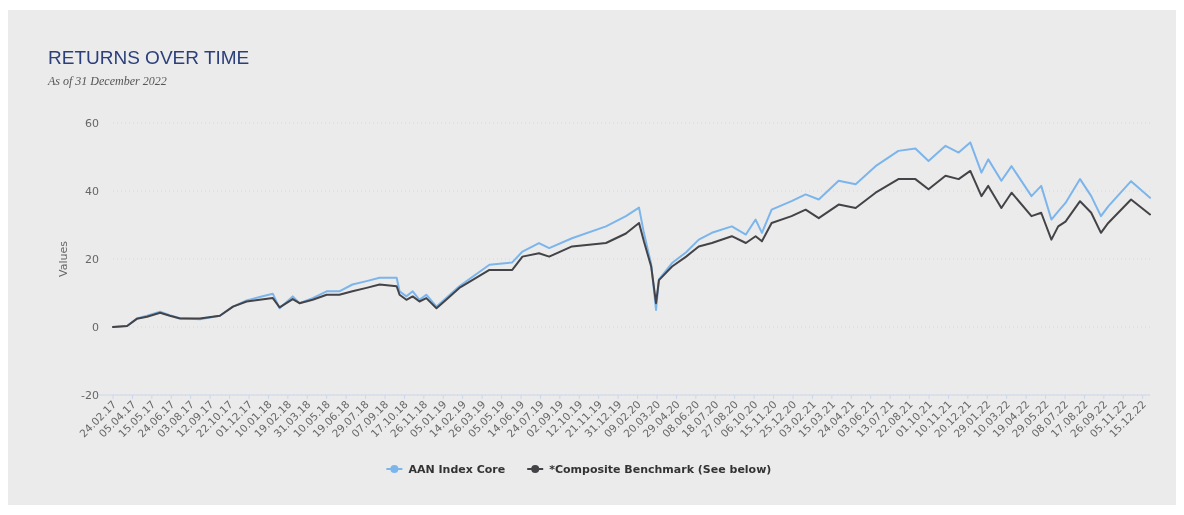  What do you see at coordinates (92, 191) in the screenshot?
I see `y-tick-label: 40` at bounding box center [92, 191].